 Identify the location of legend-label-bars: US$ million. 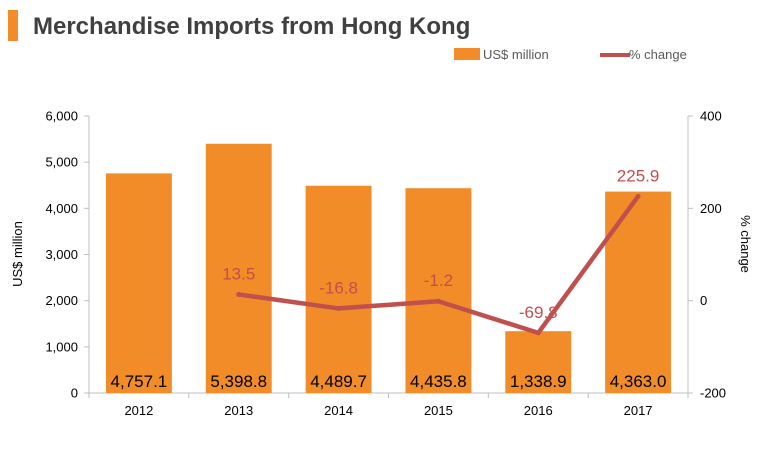
(516, 54).